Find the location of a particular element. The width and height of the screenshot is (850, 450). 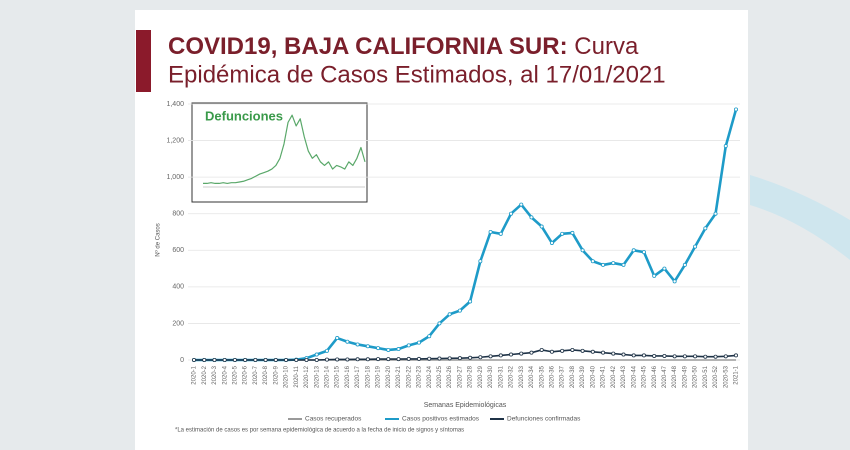

x-tick-label: 2020-35 is located at coordinates (542, 376).